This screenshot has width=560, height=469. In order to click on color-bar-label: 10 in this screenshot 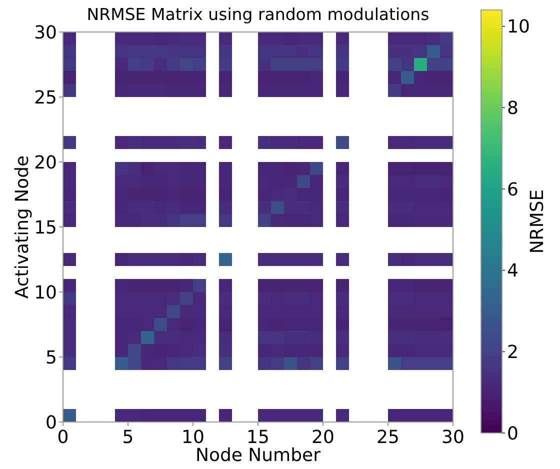, I will do `click(518, 27)`.